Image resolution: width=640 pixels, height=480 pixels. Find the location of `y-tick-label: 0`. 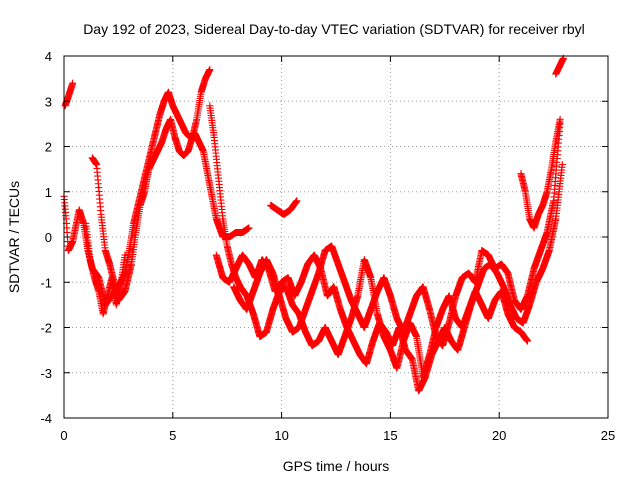

y-tick-label: 0 is located at coordinates (48, 237).